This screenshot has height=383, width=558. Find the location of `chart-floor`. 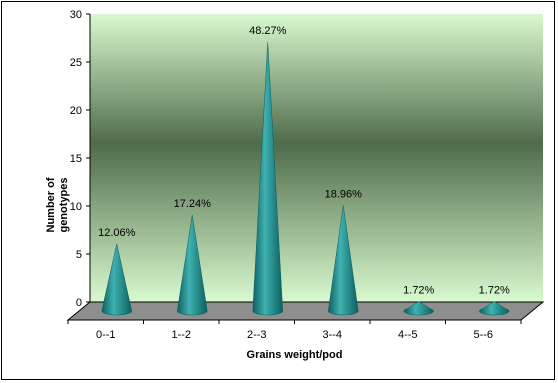

chart-floor is located at coordinates (305, 311).